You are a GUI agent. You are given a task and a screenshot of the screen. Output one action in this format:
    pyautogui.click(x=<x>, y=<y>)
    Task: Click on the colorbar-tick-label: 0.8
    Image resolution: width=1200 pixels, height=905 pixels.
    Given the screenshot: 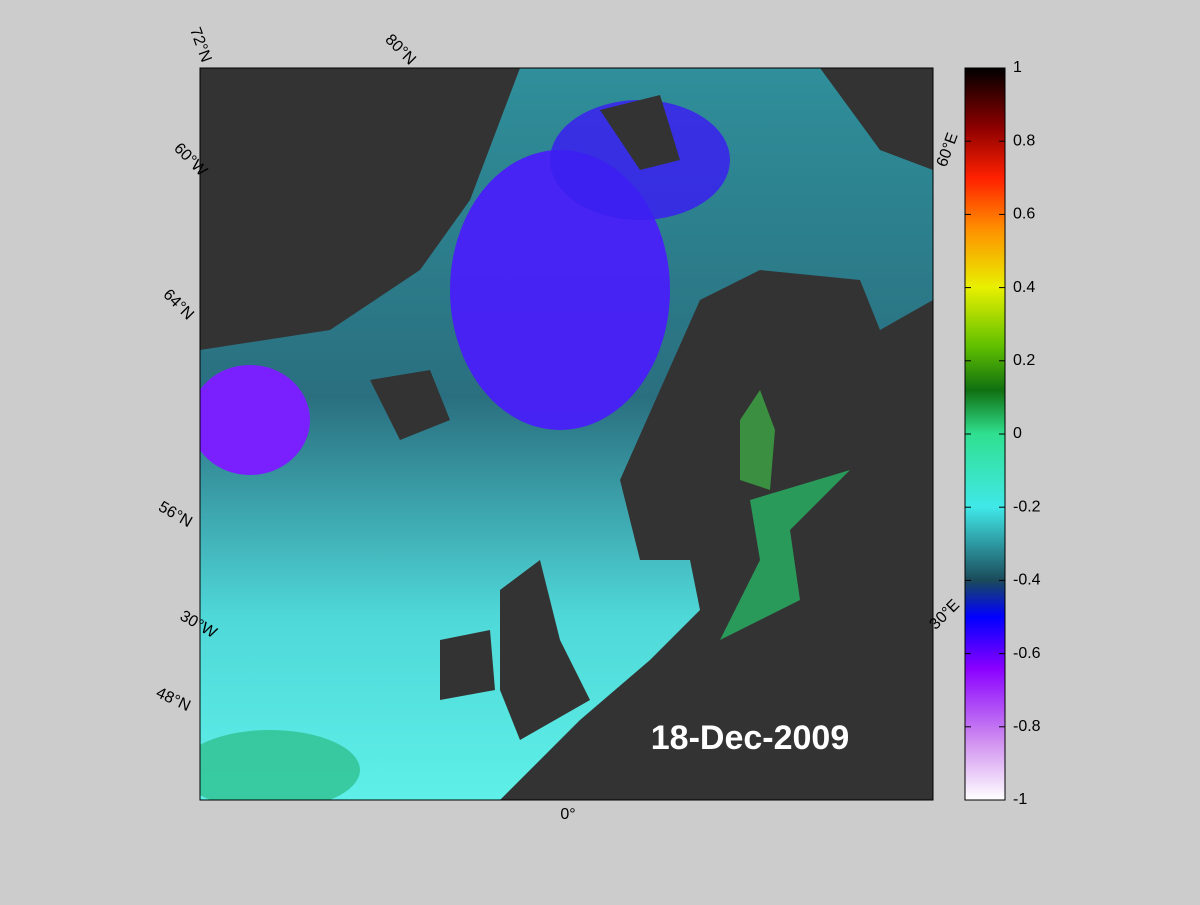 What is the action you would take?
    pyautogui.click(x=1024, y=140)
    